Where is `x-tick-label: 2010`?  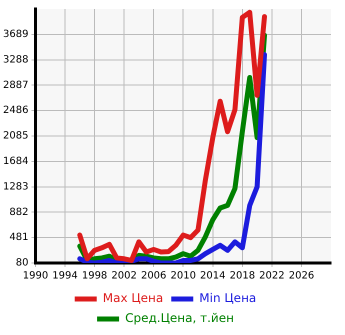 x-tick-label: 2010 is located at coordinates (183, 276).